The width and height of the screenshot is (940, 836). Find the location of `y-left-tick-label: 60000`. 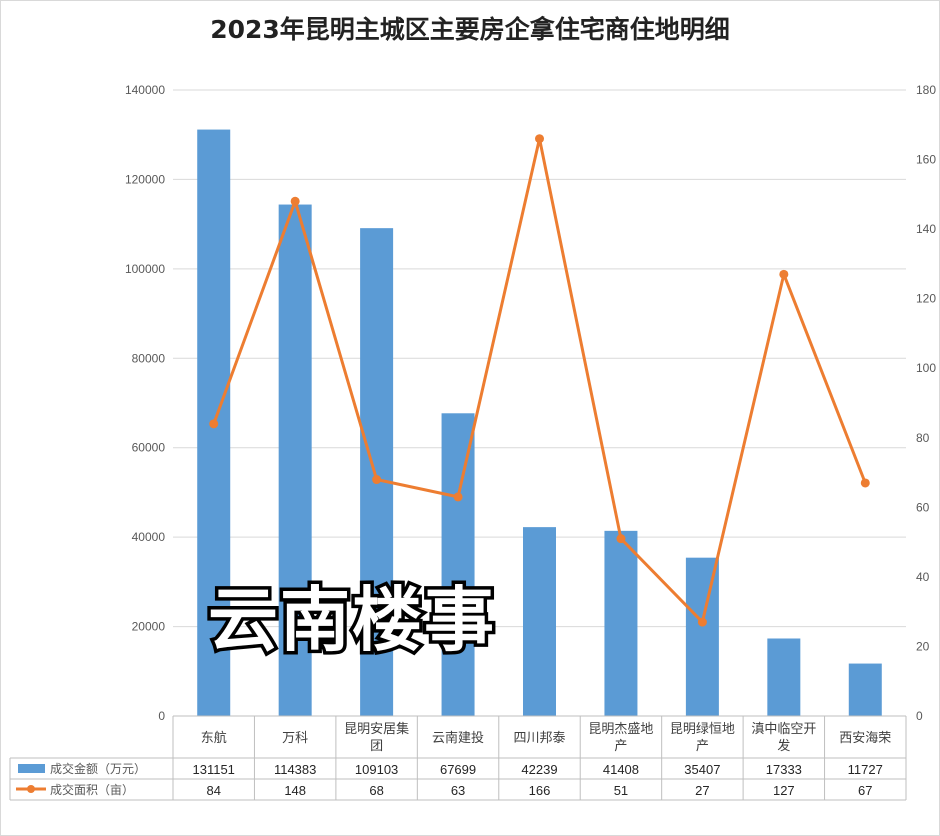

y-left-tick-label: 60000 is located at coordinates (149, 448).